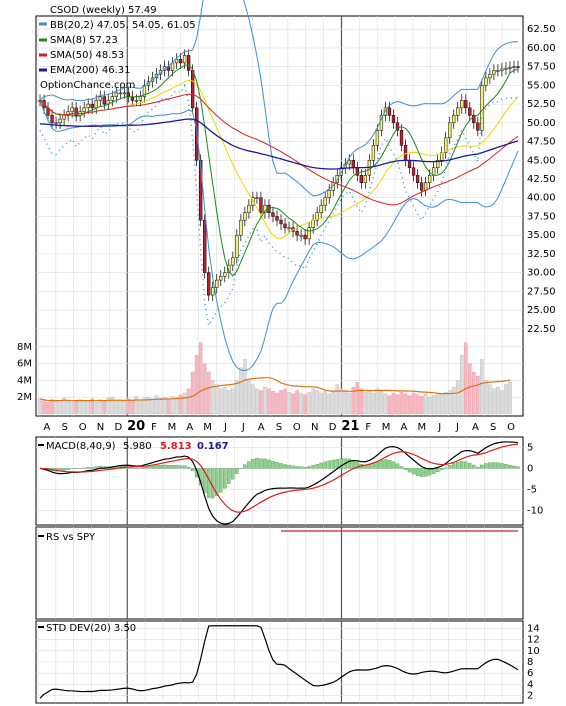  What do you see at coordinates (541, 67) in the screenshot?
I see `price-tick-label: 57.50` at bounding box center [541, 67].